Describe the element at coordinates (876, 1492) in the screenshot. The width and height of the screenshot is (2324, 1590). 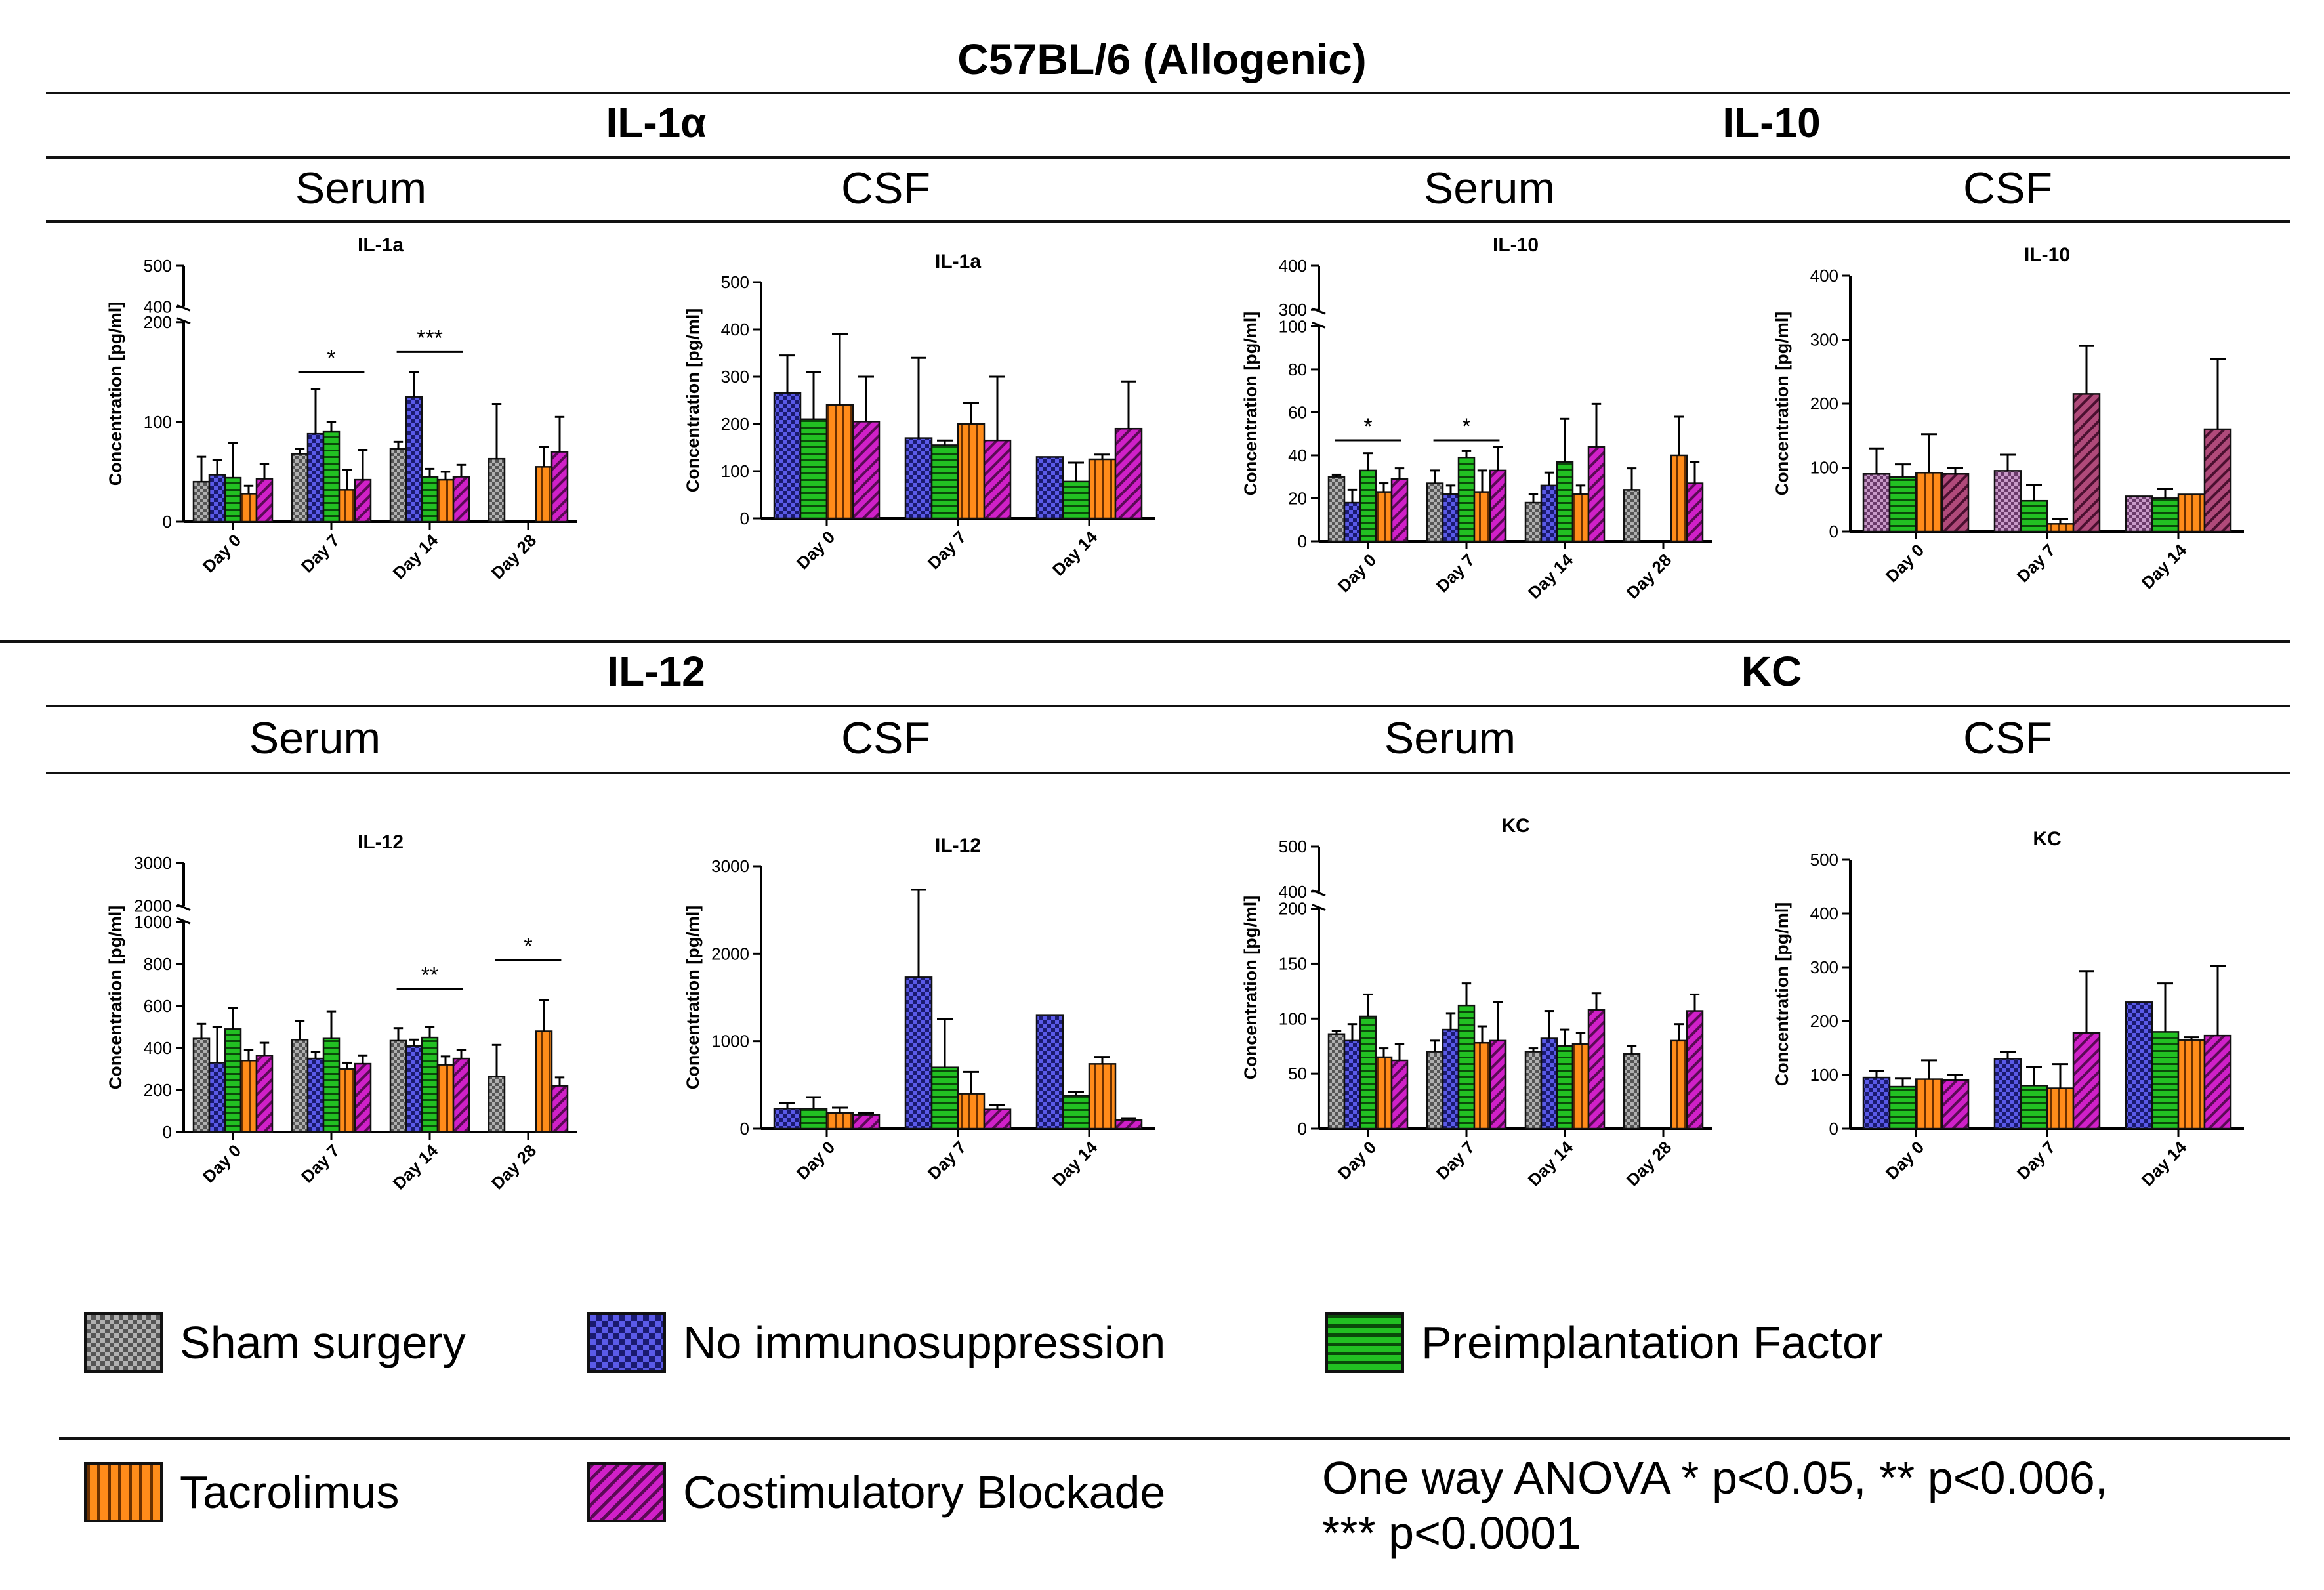
I see `legend-item-cb: Costimulatory Blockade` at that location.